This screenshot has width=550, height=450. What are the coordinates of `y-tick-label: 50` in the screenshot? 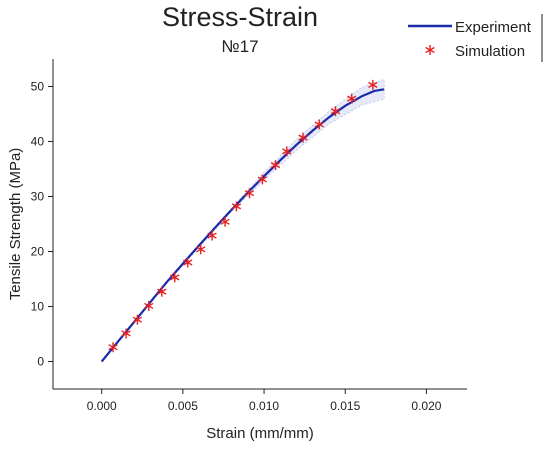 It's located at (38, 87).